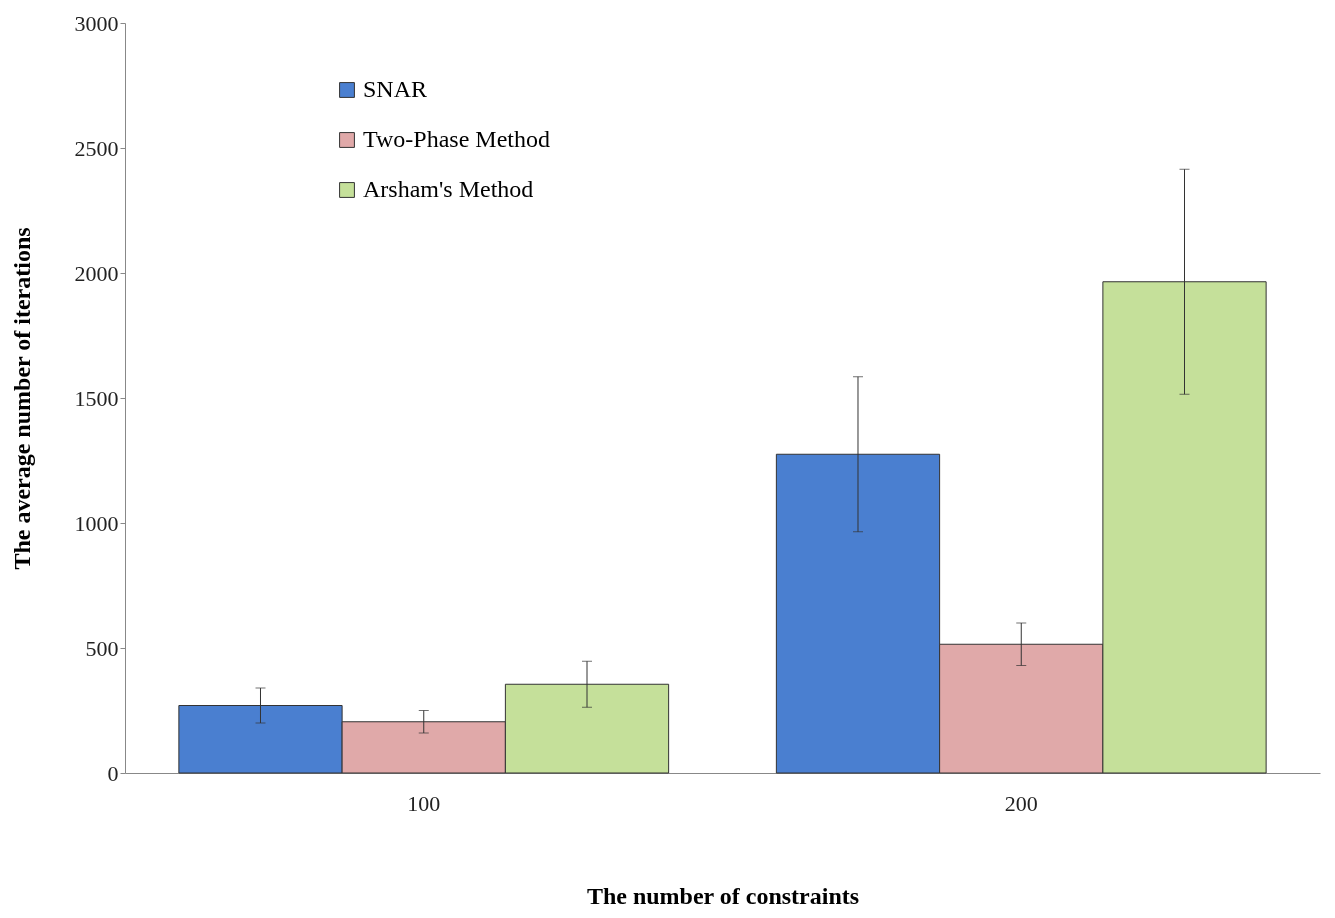 The width and height of the screenshot is (1335, 918). What do you see at coordinates (102, 648) in the screenshot?
I see `y-tick-label: 500` at bounding box center [102, 648].